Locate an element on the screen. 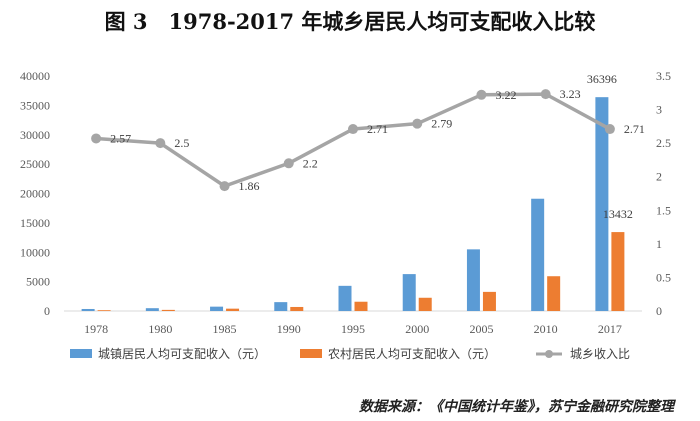 The width and height of the screenshot is (700, 421). y-left-tick-label: 35000 is located at coordinates (35, 105).